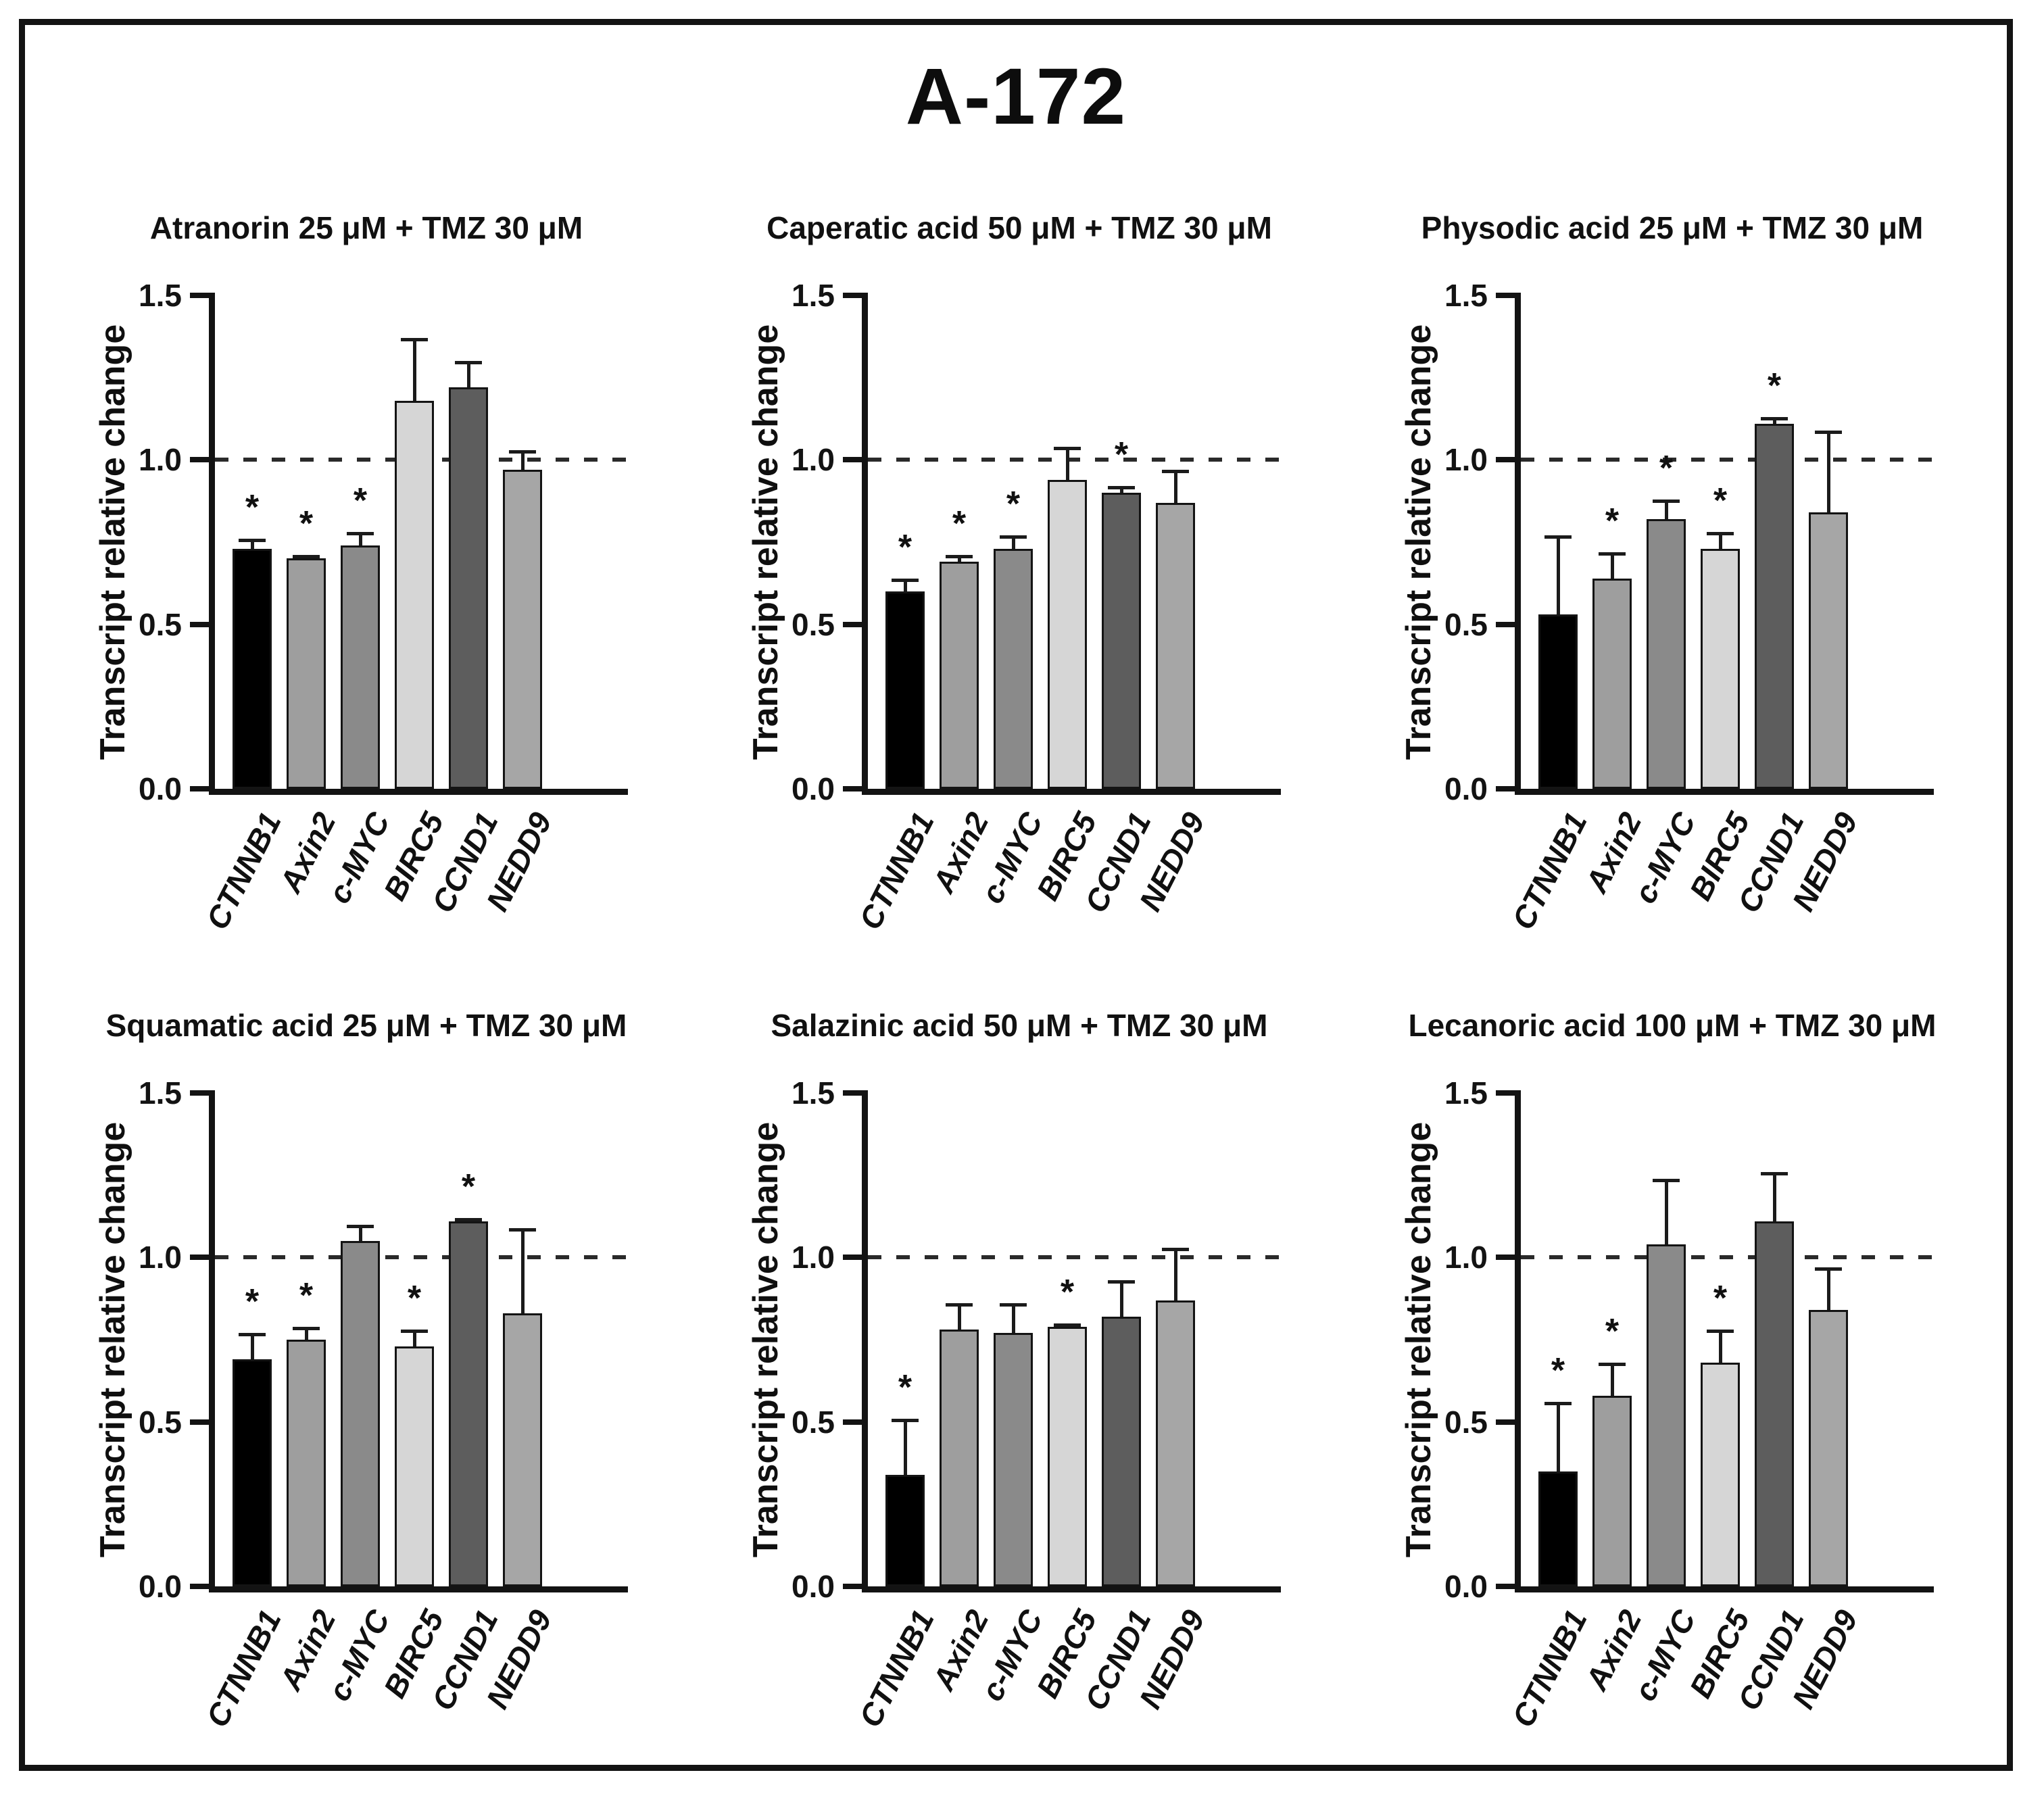  Describe the element at coordinates (1672, 227) in the screenshot. I see `panel-title: Physodic acid 25 μM + TMZ 30 μM` at that location.